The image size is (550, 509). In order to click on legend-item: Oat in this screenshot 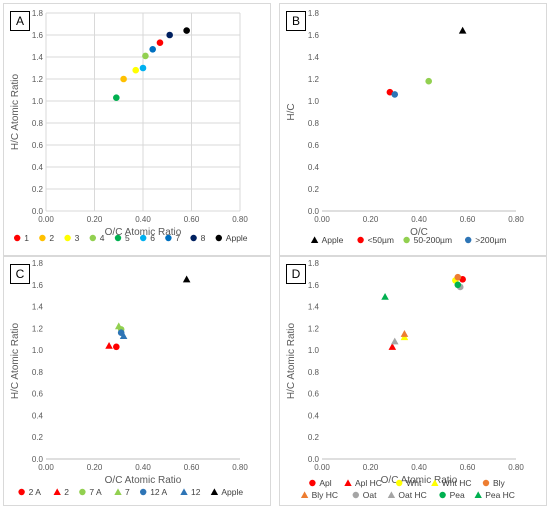, I will do `click(364, 495)`.